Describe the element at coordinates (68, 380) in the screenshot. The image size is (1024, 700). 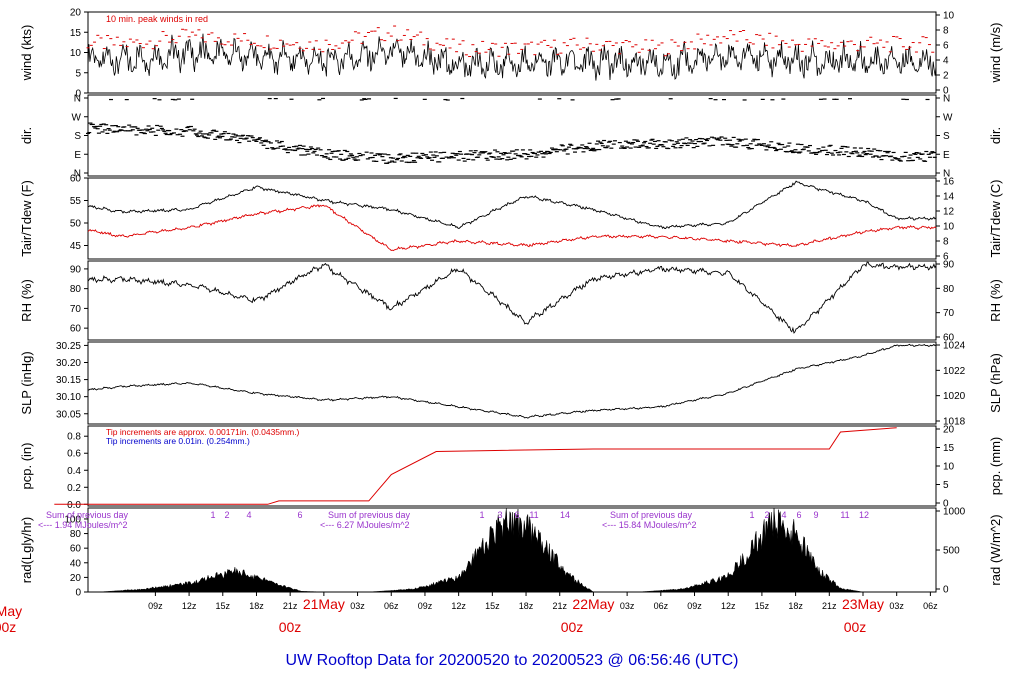
I see `ytick-label: 30.15` at that location.